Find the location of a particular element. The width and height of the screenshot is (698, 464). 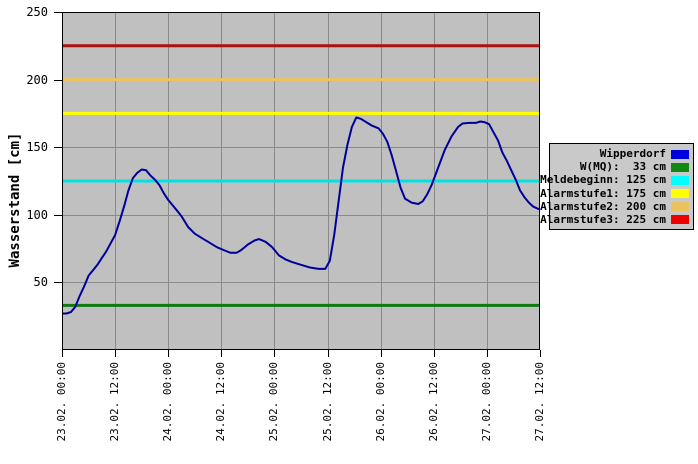

x-tick-label: 27.02. 00:00 is located at coordinates (486, 402).